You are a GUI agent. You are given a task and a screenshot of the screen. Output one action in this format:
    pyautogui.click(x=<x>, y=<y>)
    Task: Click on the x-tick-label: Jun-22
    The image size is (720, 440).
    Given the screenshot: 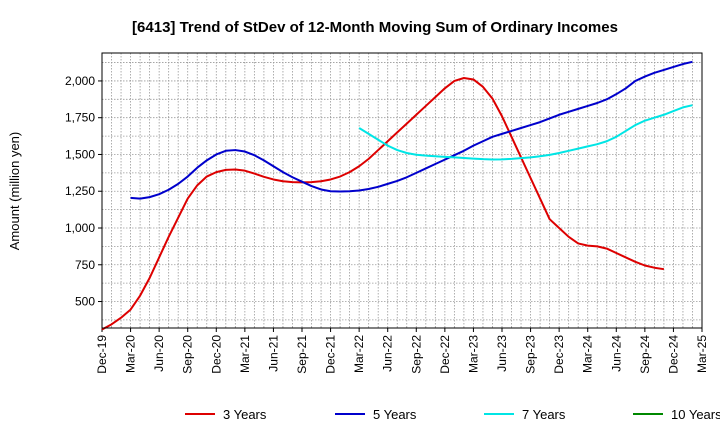 What is the action you would take?
    pyautogui.click(x=388, y=353)
    